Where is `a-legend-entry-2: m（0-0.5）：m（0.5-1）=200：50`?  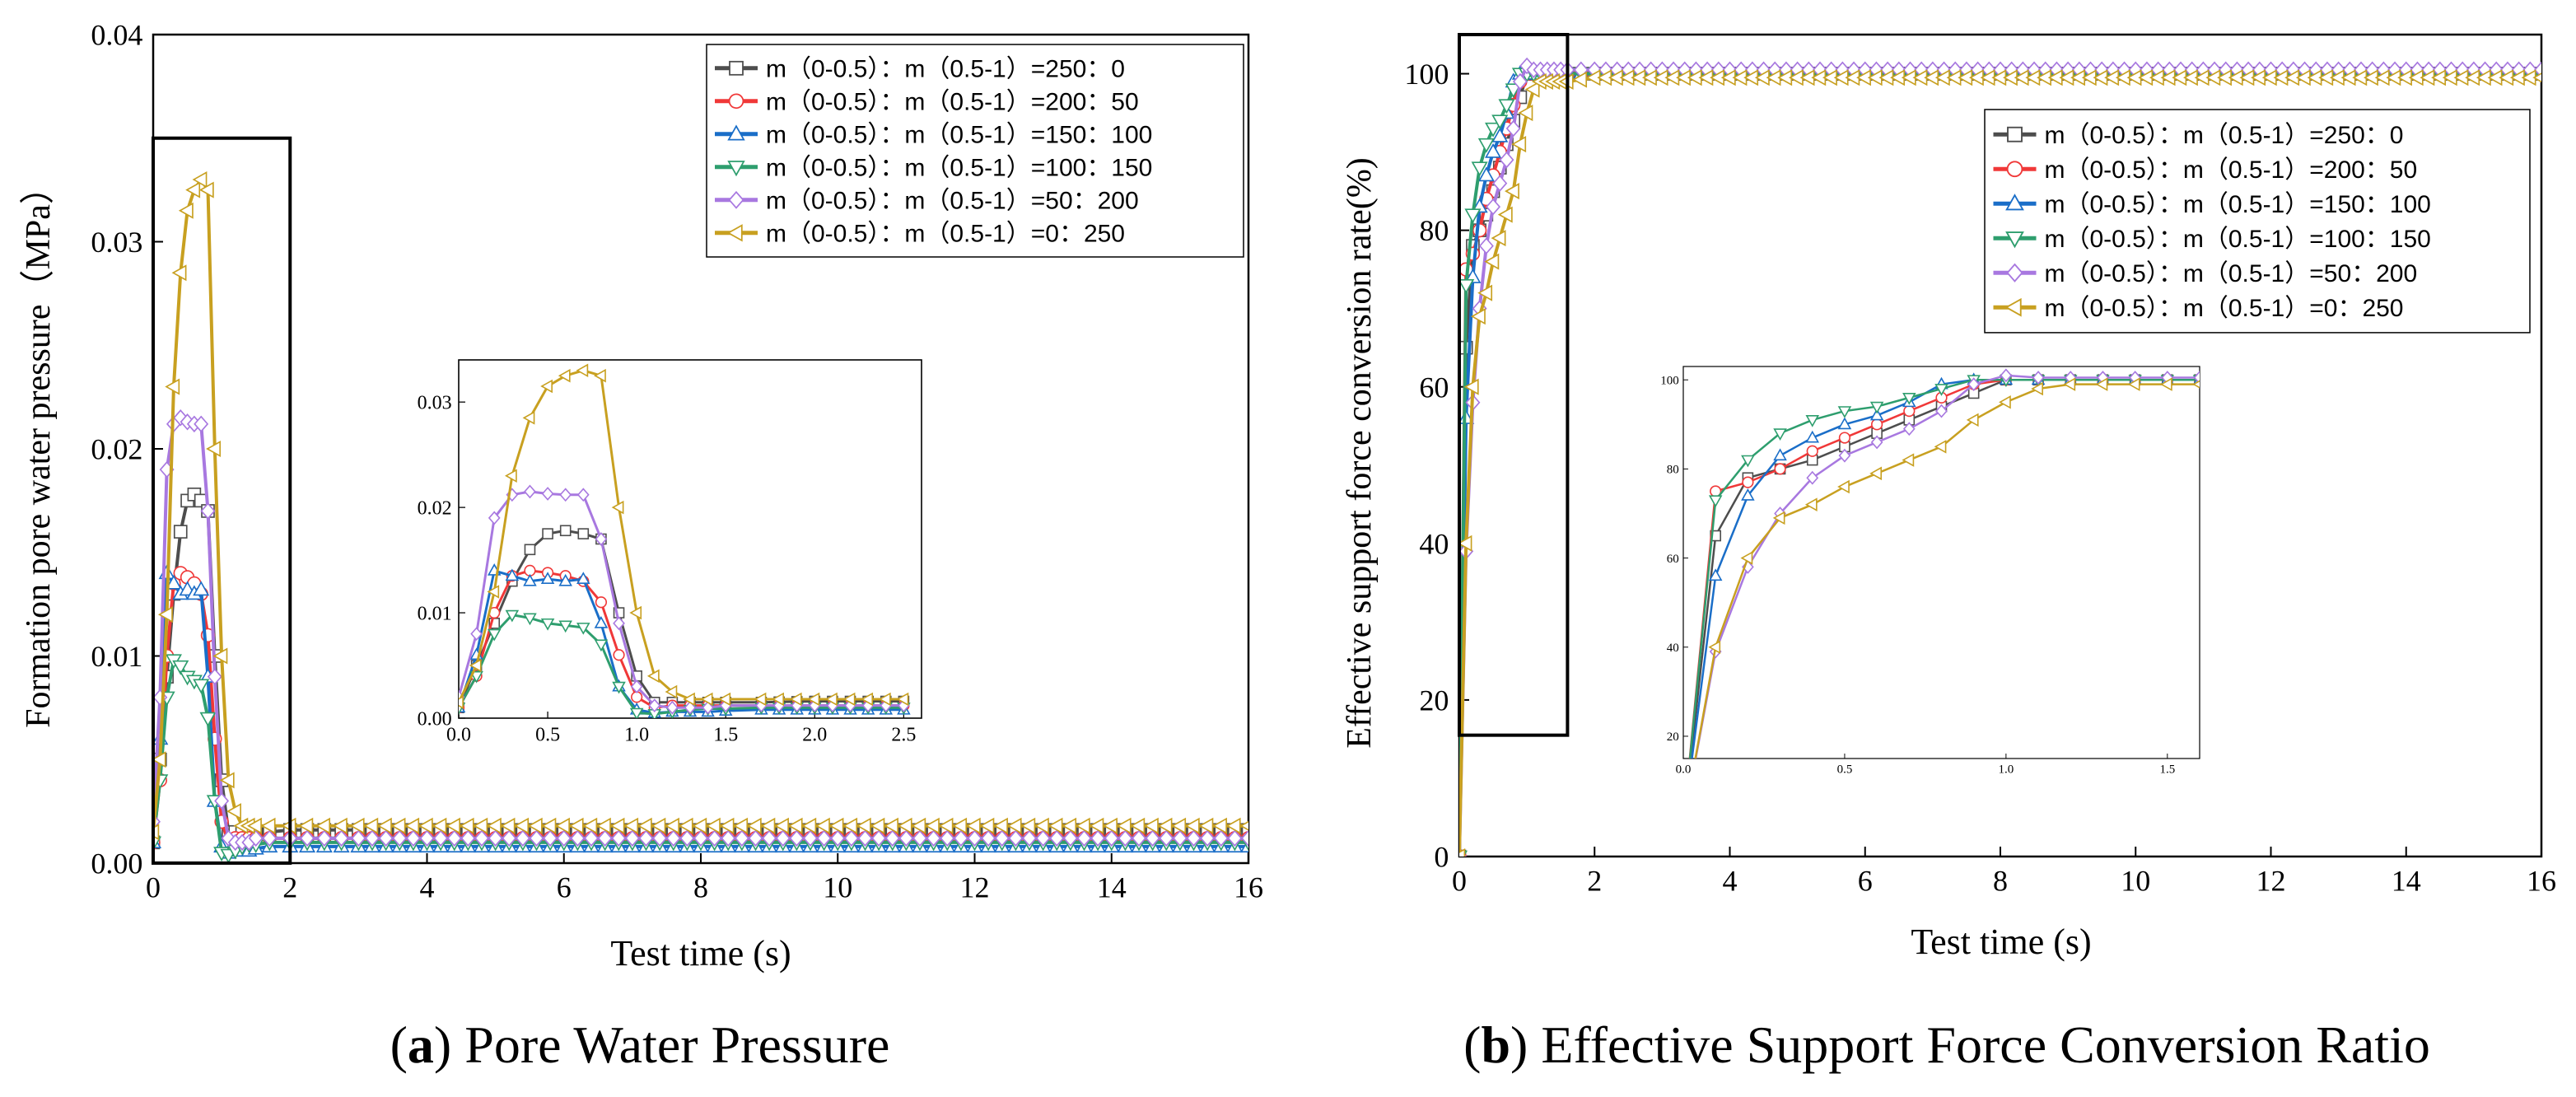 a-legend-entry-2: m（0-0.5）：m（0.5-1）=200：50 is located at coordinates (952, 102).